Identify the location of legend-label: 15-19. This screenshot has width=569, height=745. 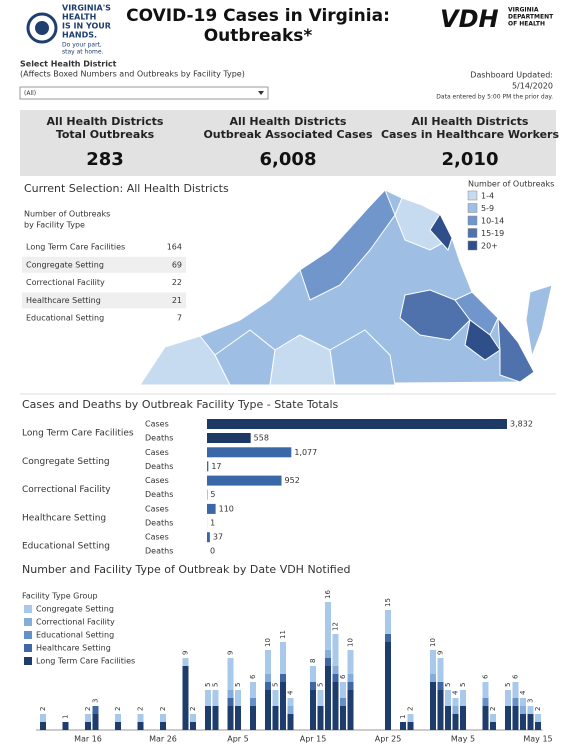
(492, 233).